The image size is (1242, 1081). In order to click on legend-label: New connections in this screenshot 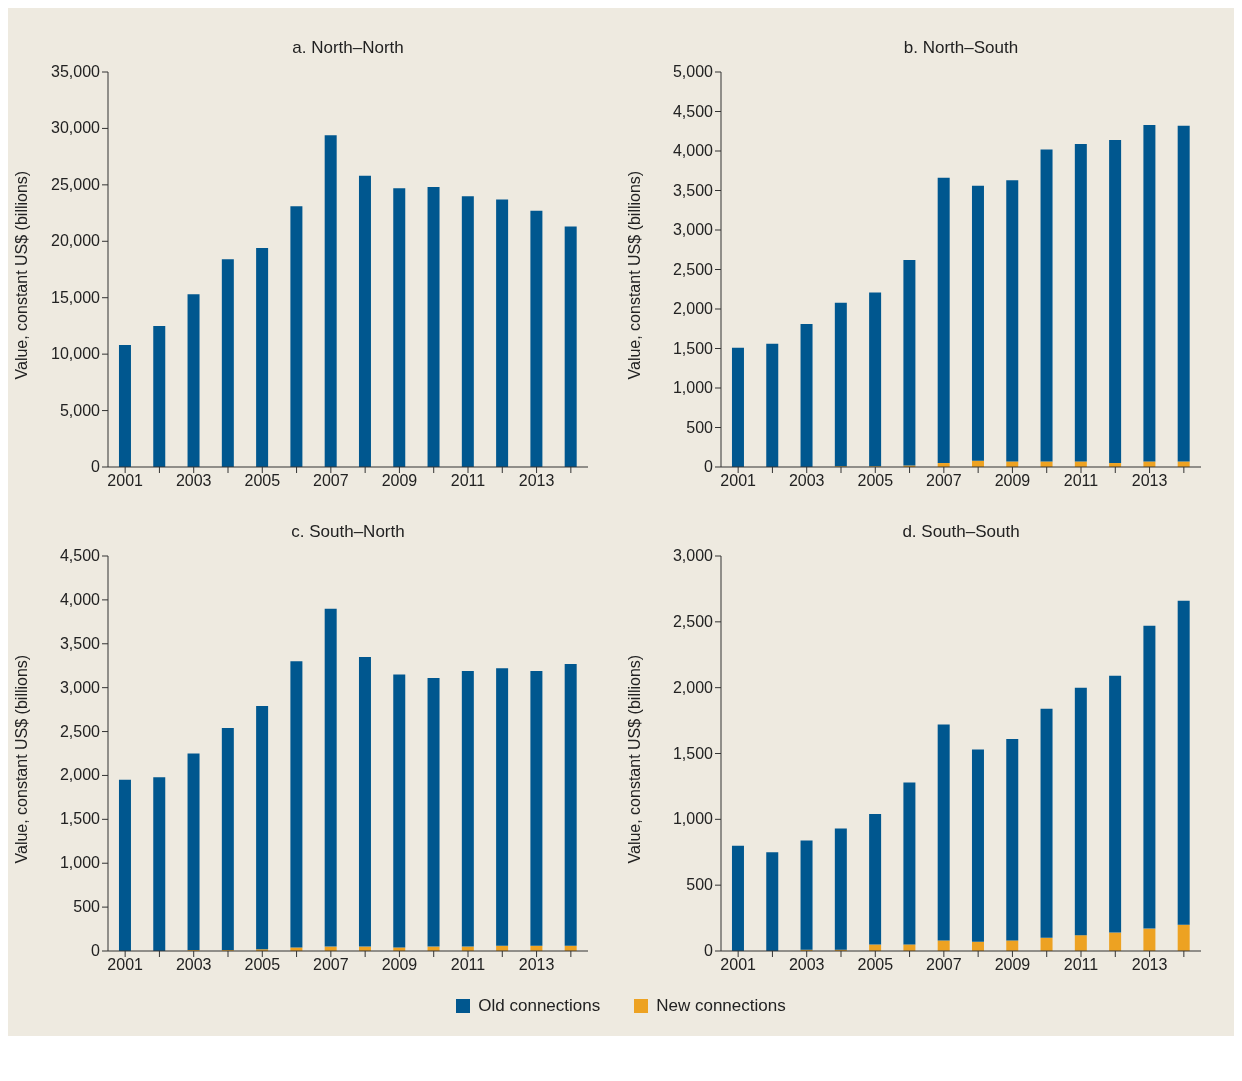, I will do `click(720, 1006)`.